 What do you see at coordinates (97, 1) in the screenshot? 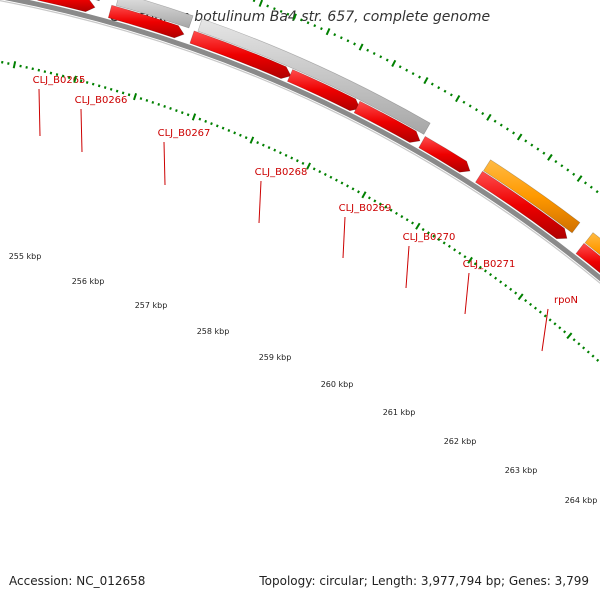
I see `gene-clj-b0266` at bounding box center [97, 1].